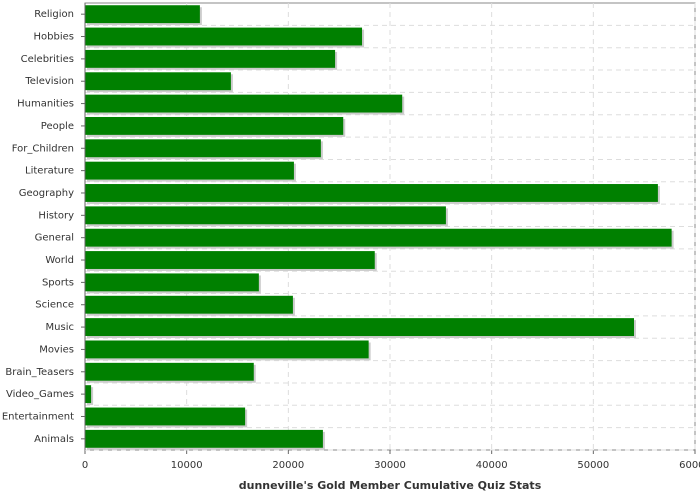  Describe the element at coordinates (47, 59) in the screenshot. I see `y-tick-label: Celebrities` at that location.